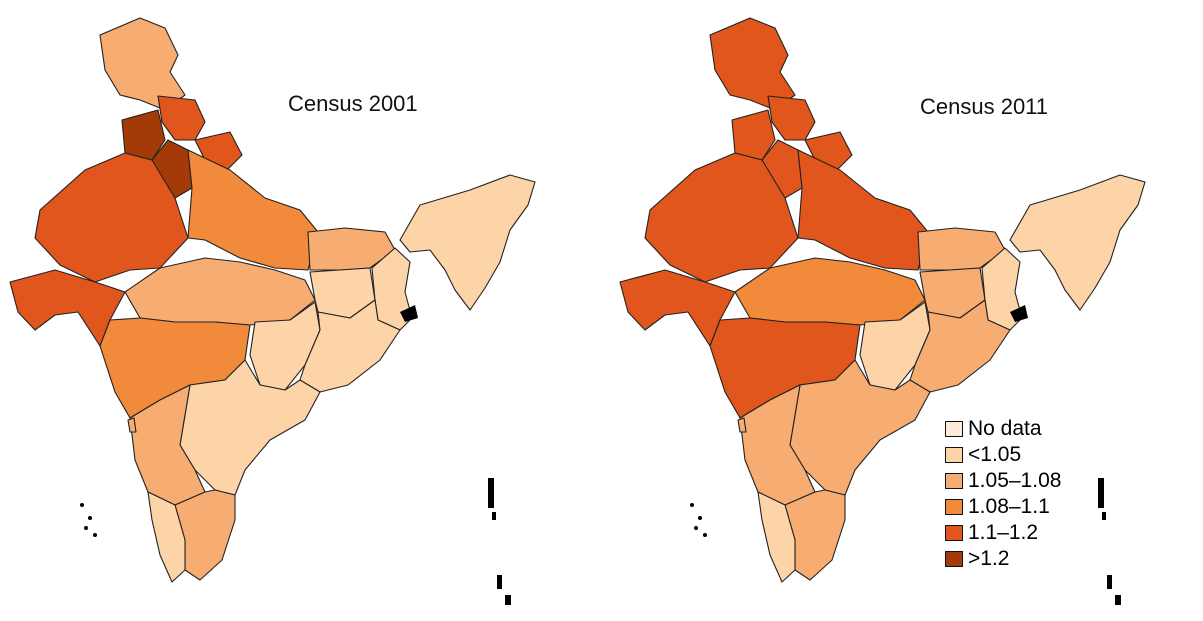 This screenshot has width=1203, height=621. I want to click on legend-item: 1.05–1.08, so click(1003, 481).